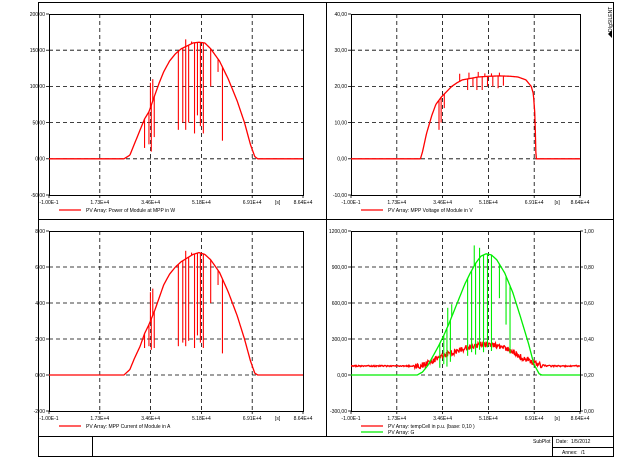 The image size is (624, 459). I want to click on y-tick-label: -10,00, so click(340, 196).